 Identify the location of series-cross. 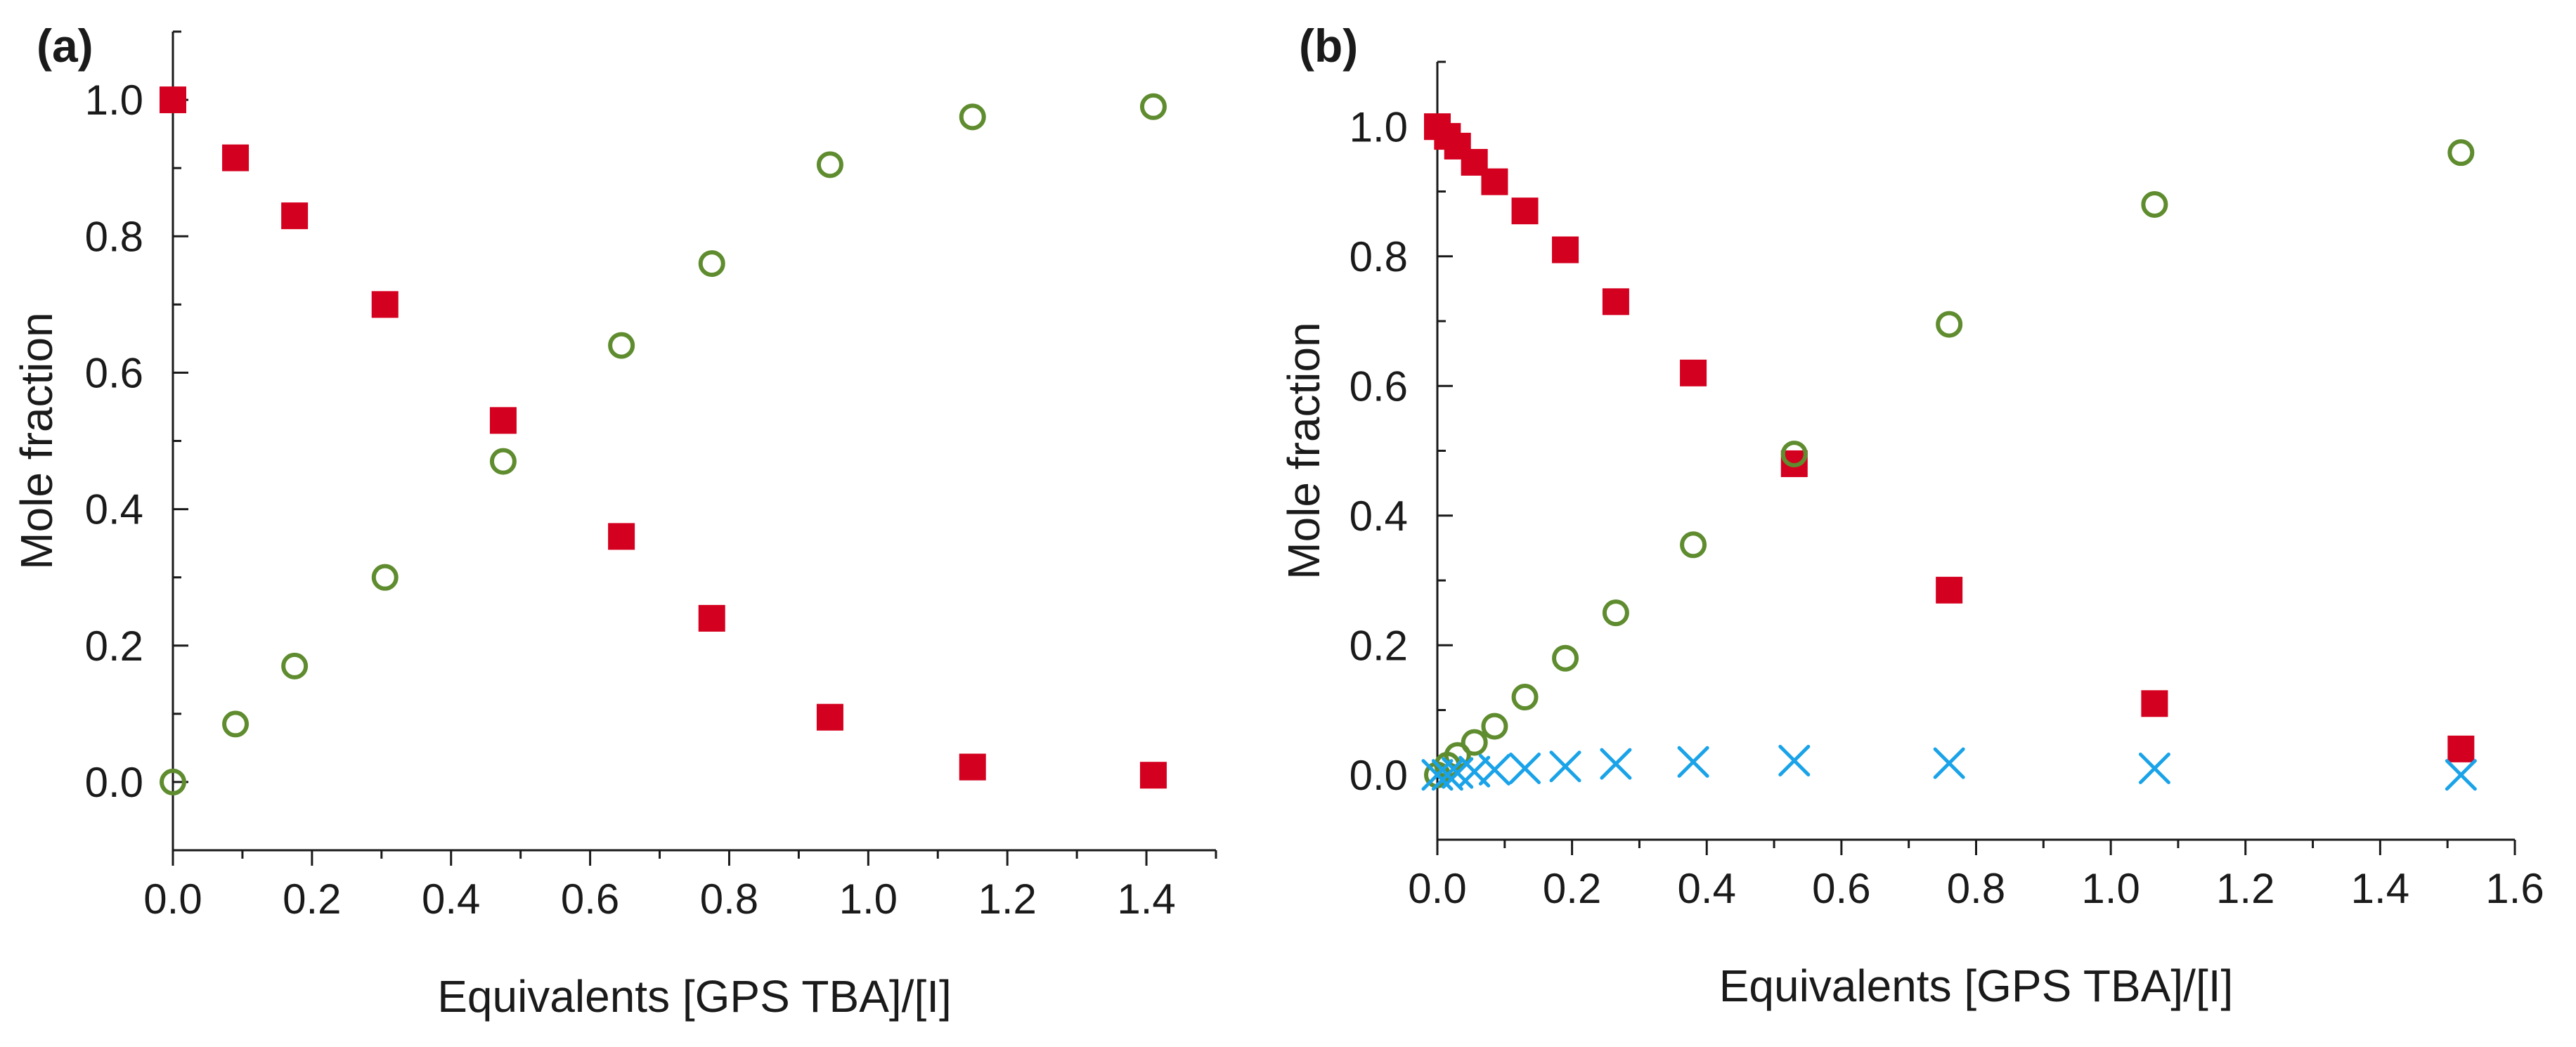
(1949, 767).